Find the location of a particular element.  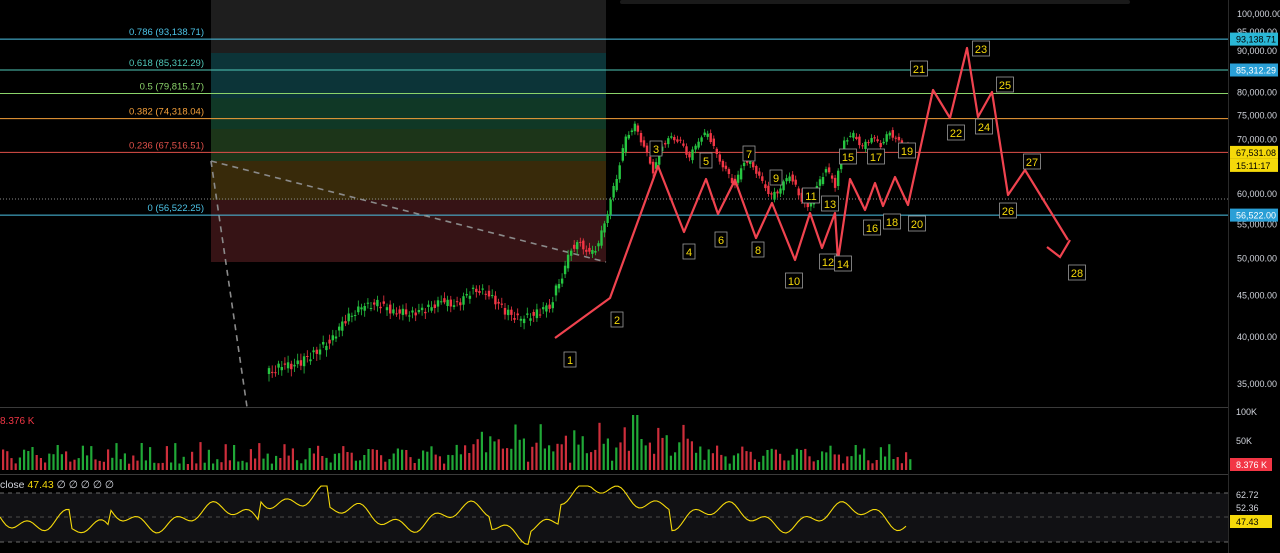

price-tag-bg is located at coordinates (1254, 152).